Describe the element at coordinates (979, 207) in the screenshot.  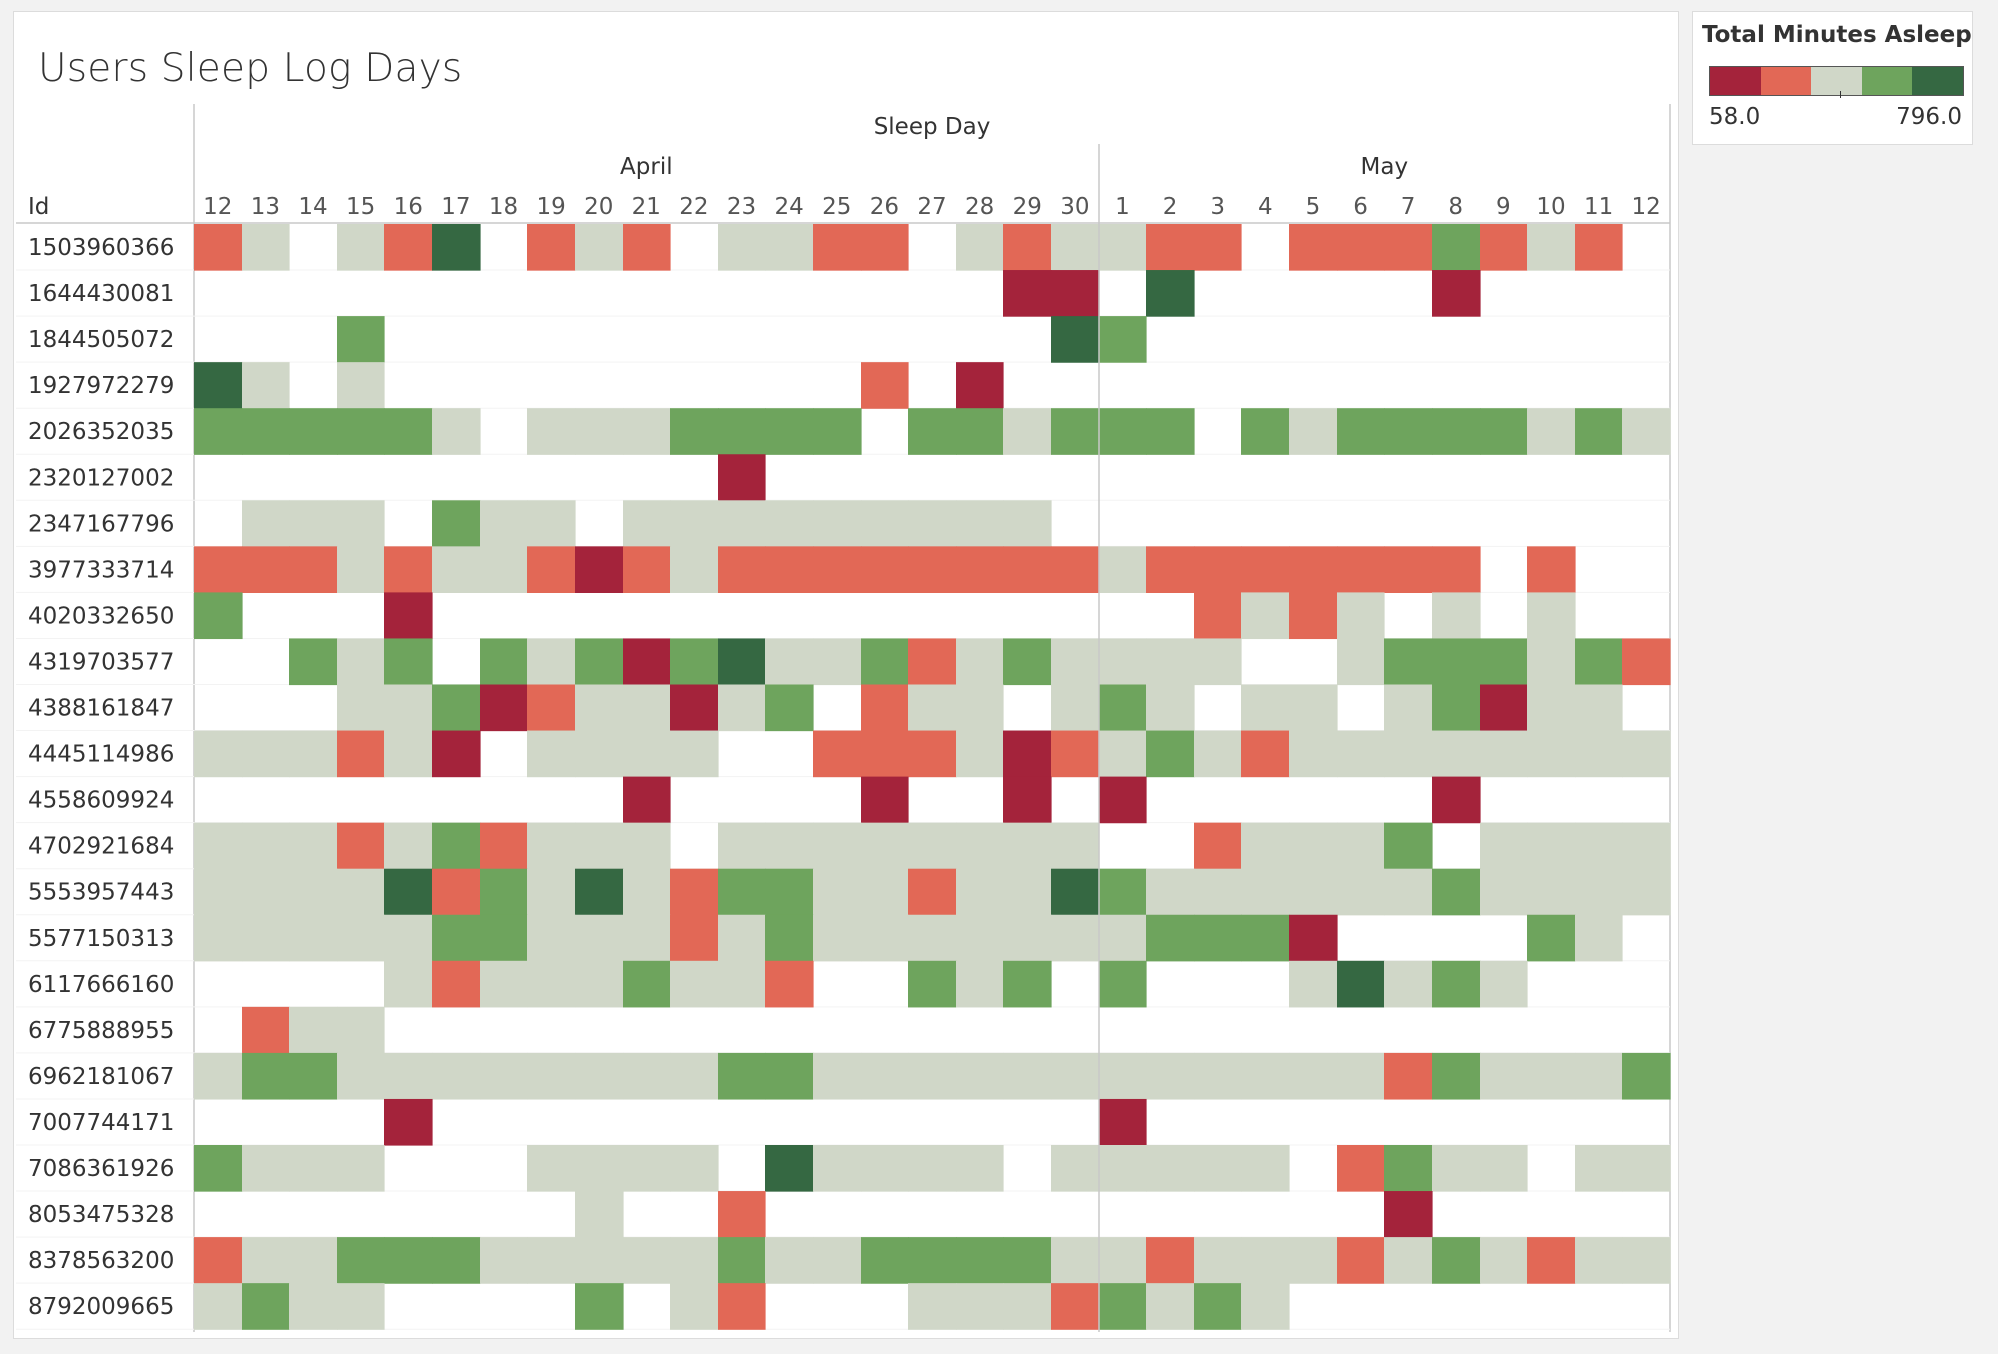
I see `day-tick-label: 28` at that location.